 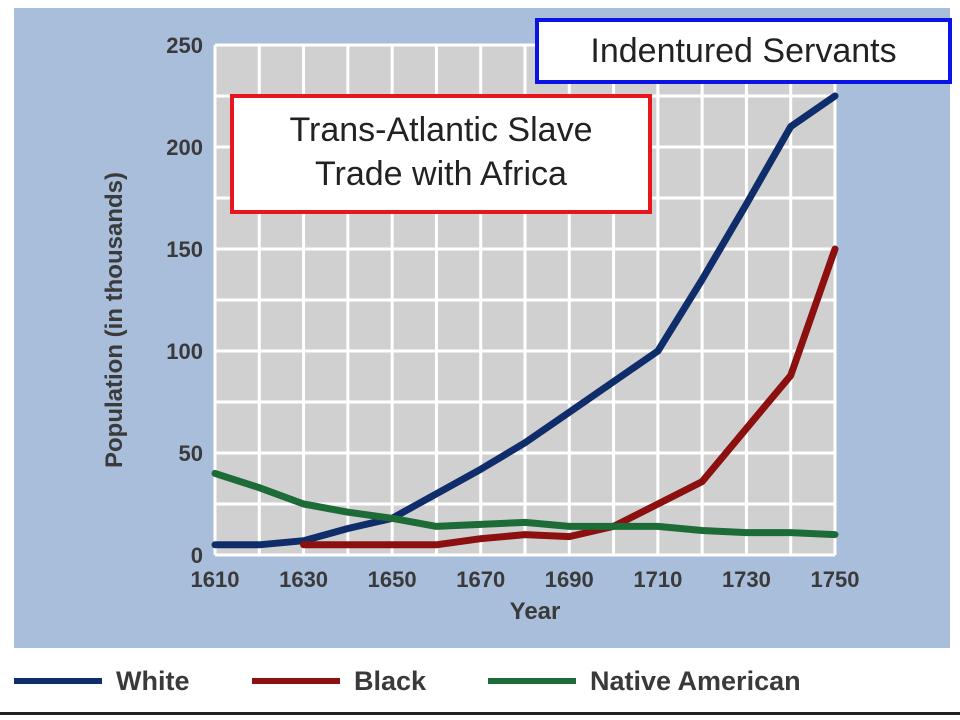 I want to click on series-line-native-american, so click(x=525, y=504).